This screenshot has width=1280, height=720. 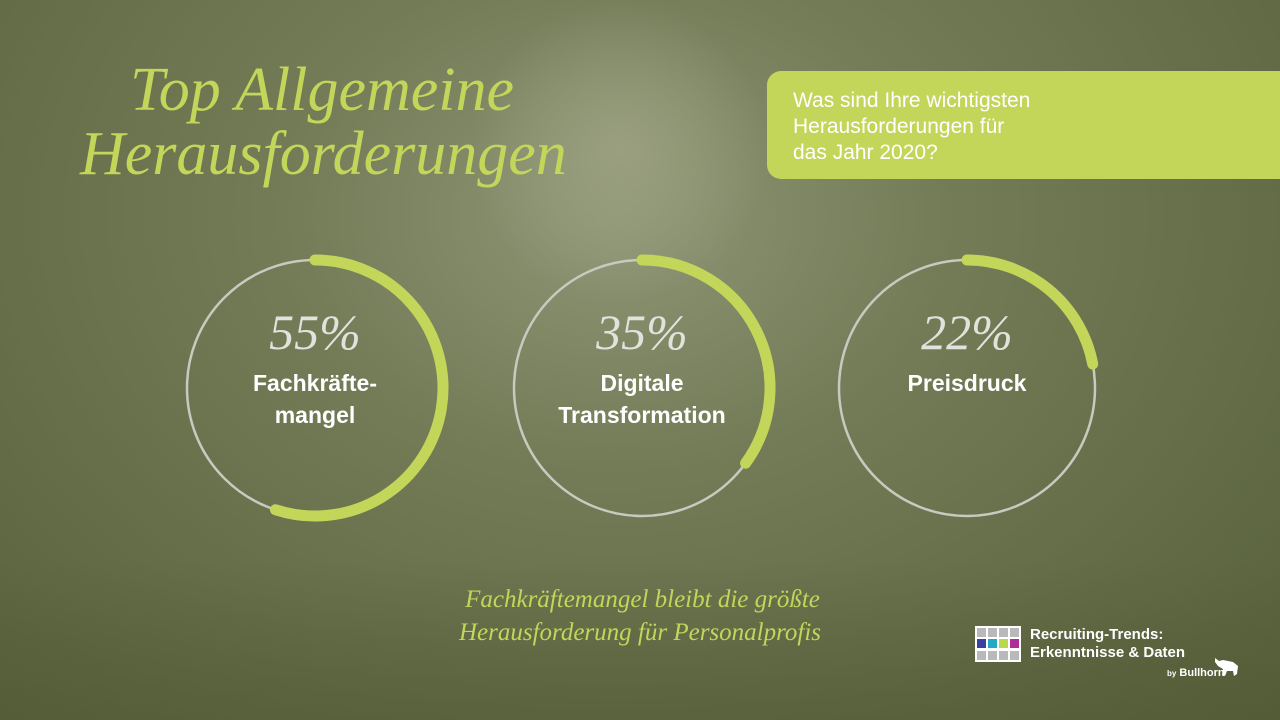 I want to click on logo-line: Recruiting-Trends:, so click(x=1097, y=634).